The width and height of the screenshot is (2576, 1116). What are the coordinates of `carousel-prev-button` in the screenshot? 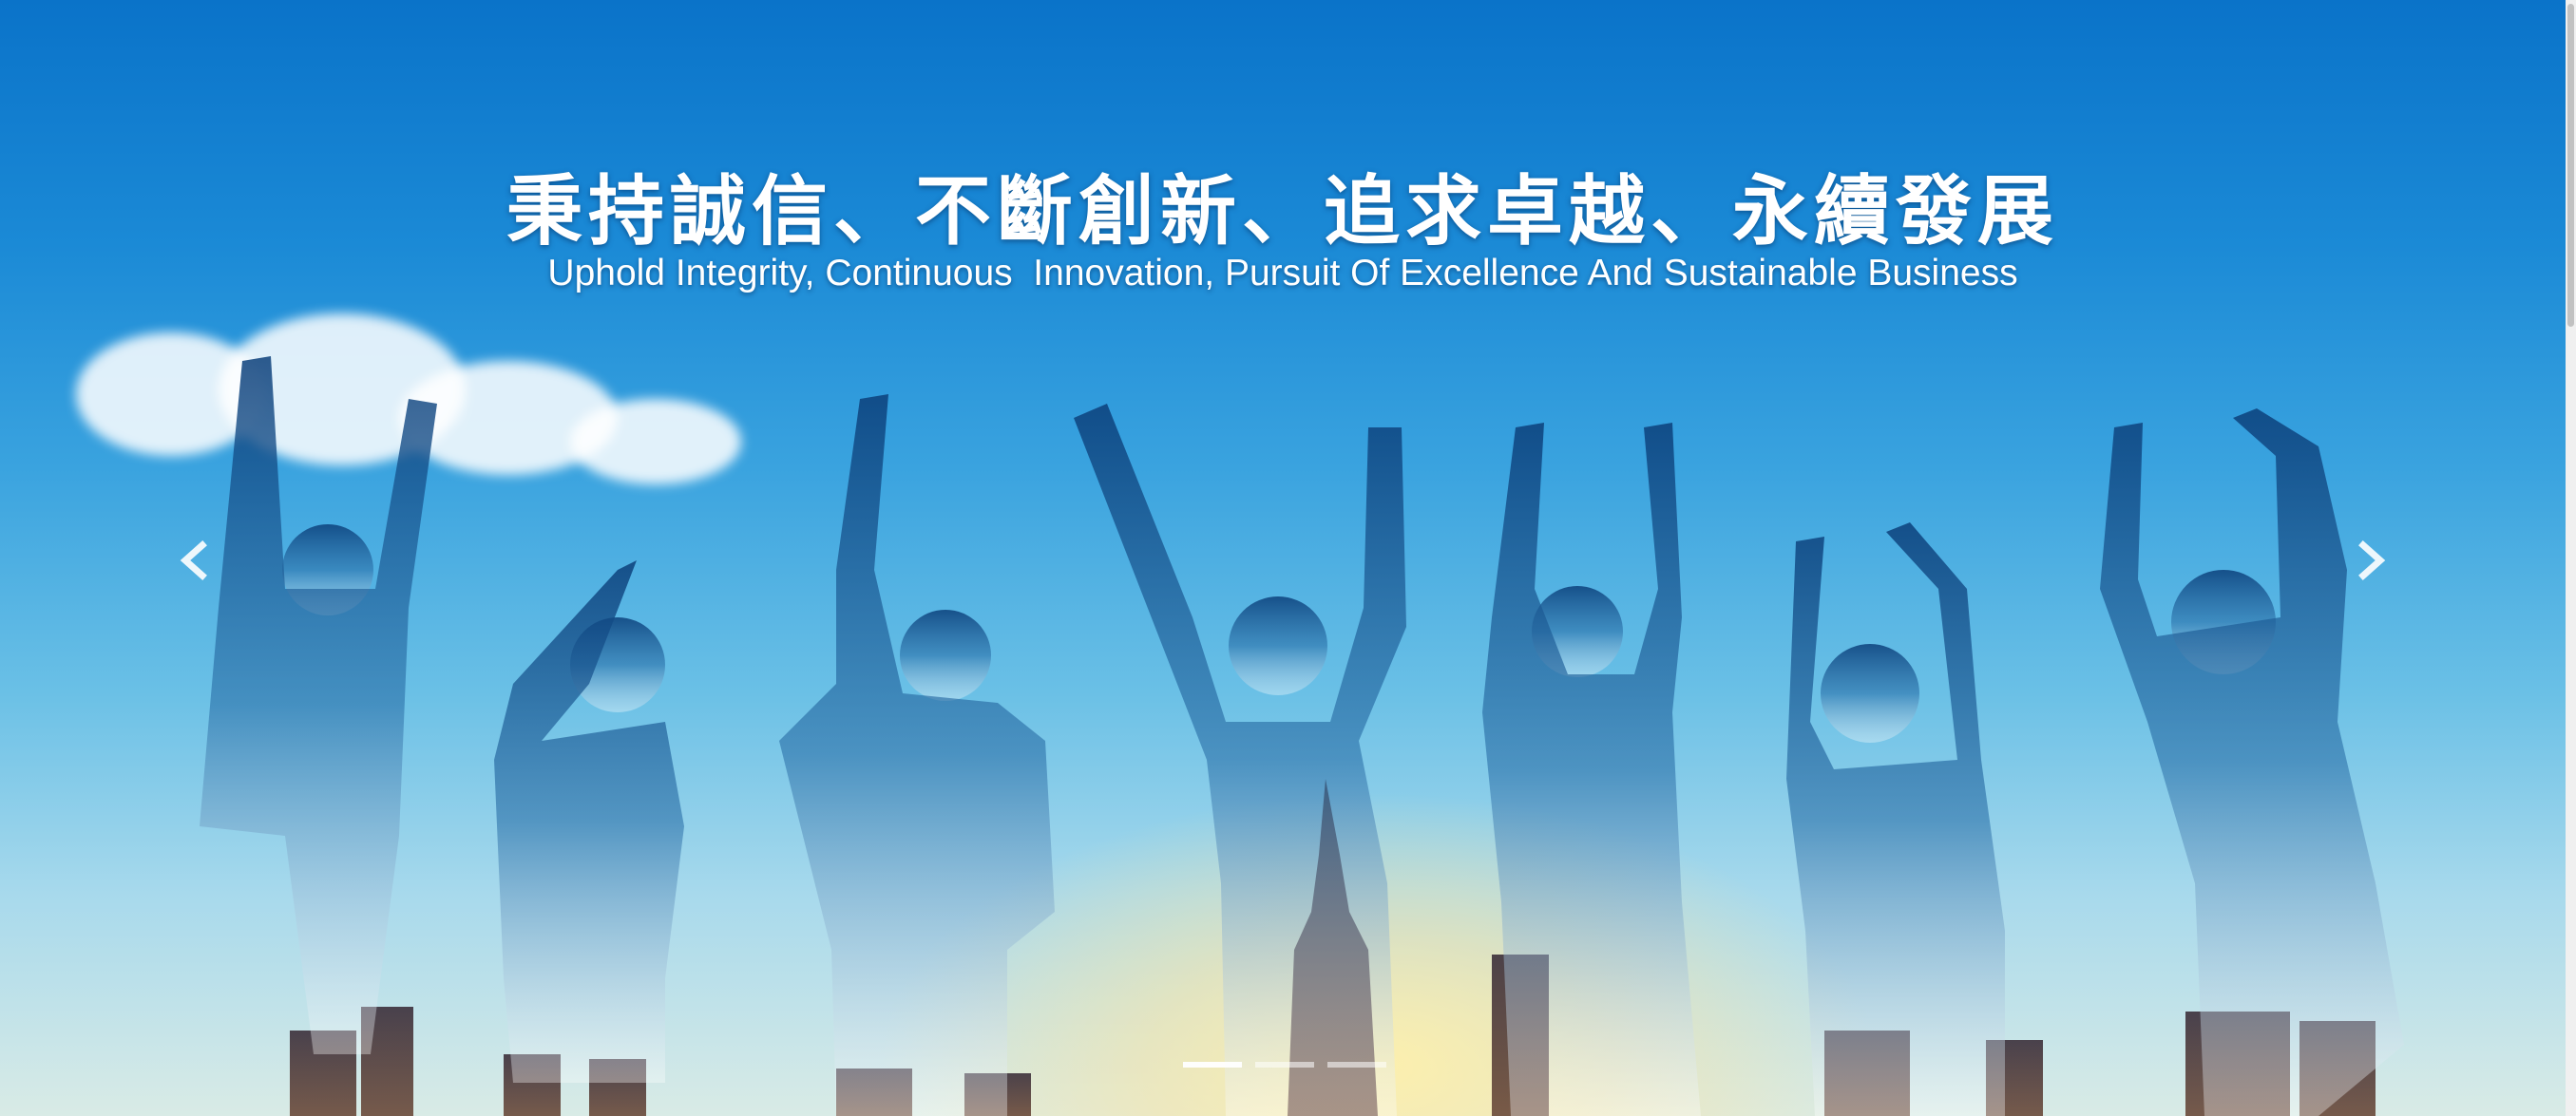 It's located at (194, 560).